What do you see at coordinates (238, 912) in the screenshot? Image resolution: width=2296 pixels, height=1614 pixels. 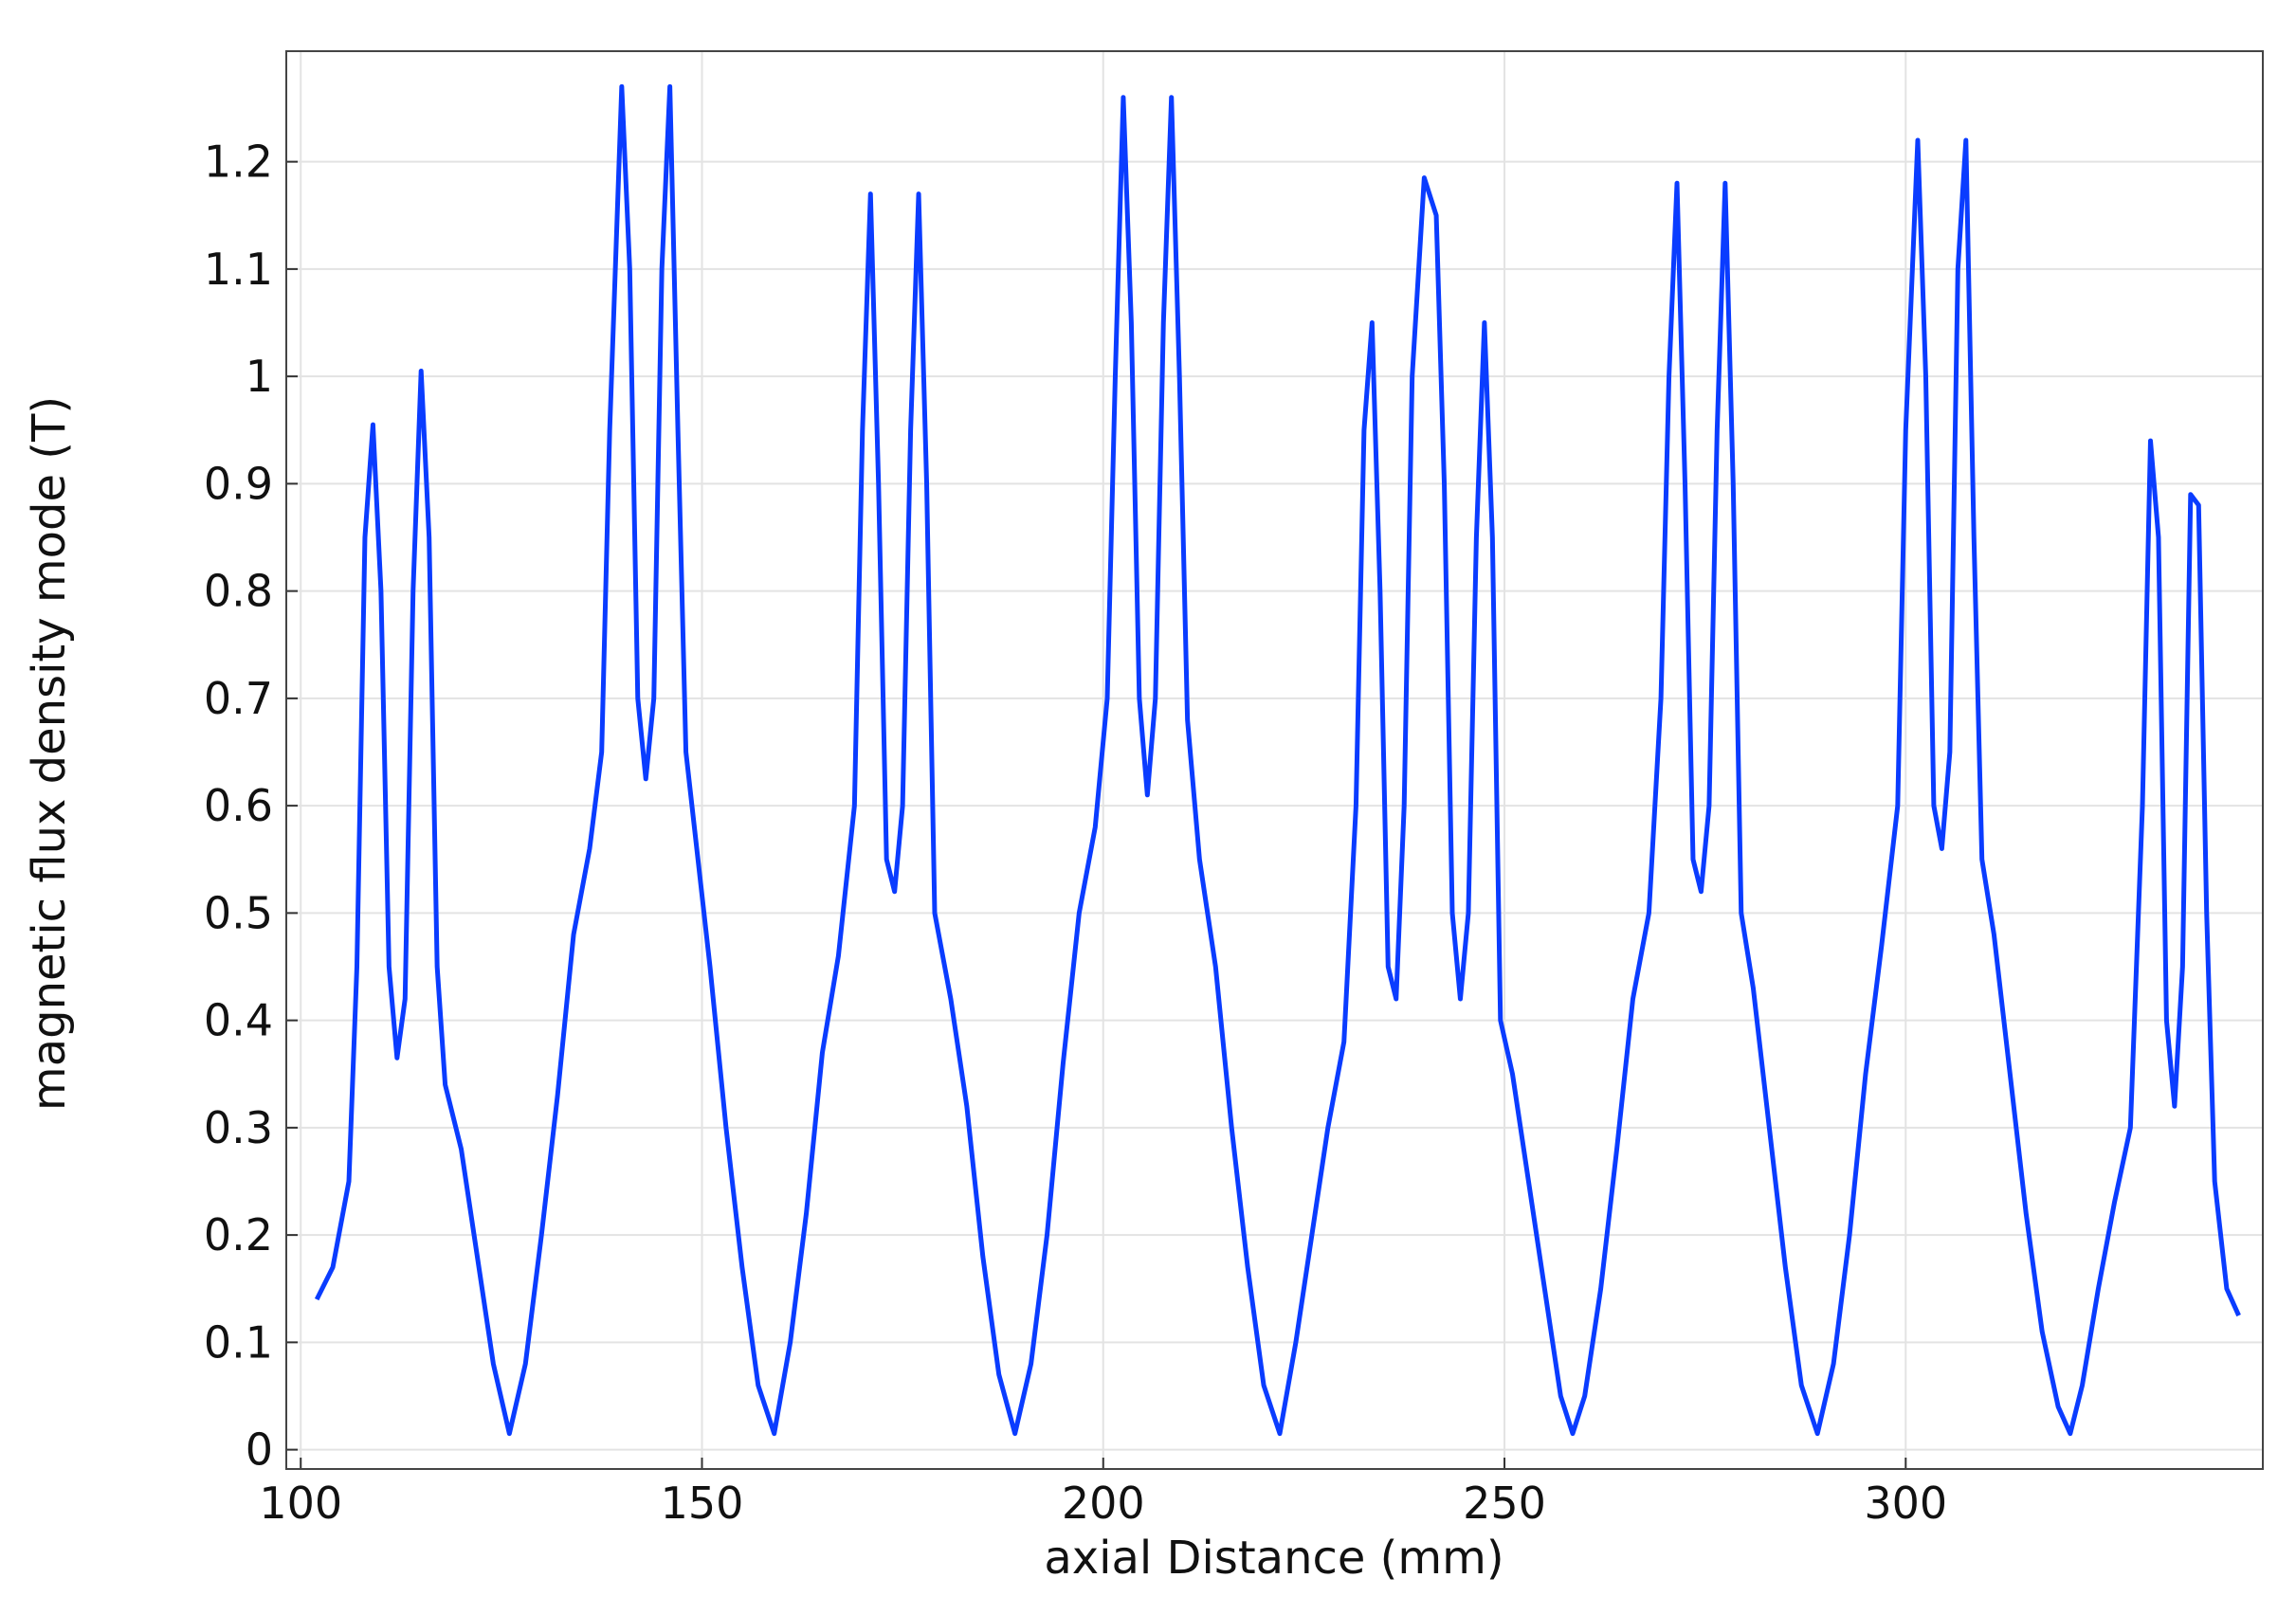 I see `y-tick-label: 0.5` at bounding box center [238, 912].